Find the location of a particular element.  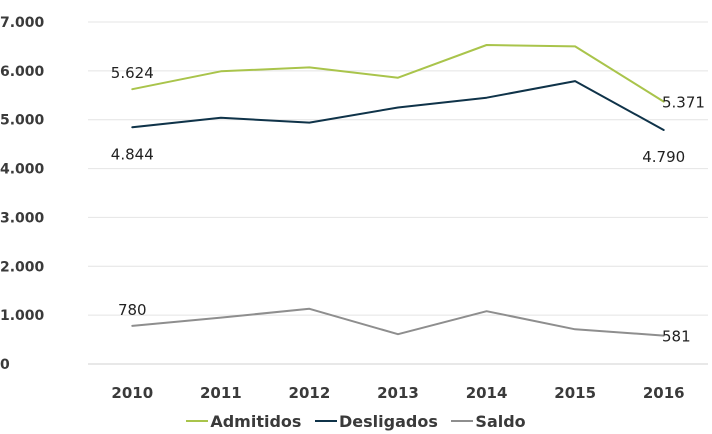

x-tick-label: 2015 is located at coordinates (575, 393).